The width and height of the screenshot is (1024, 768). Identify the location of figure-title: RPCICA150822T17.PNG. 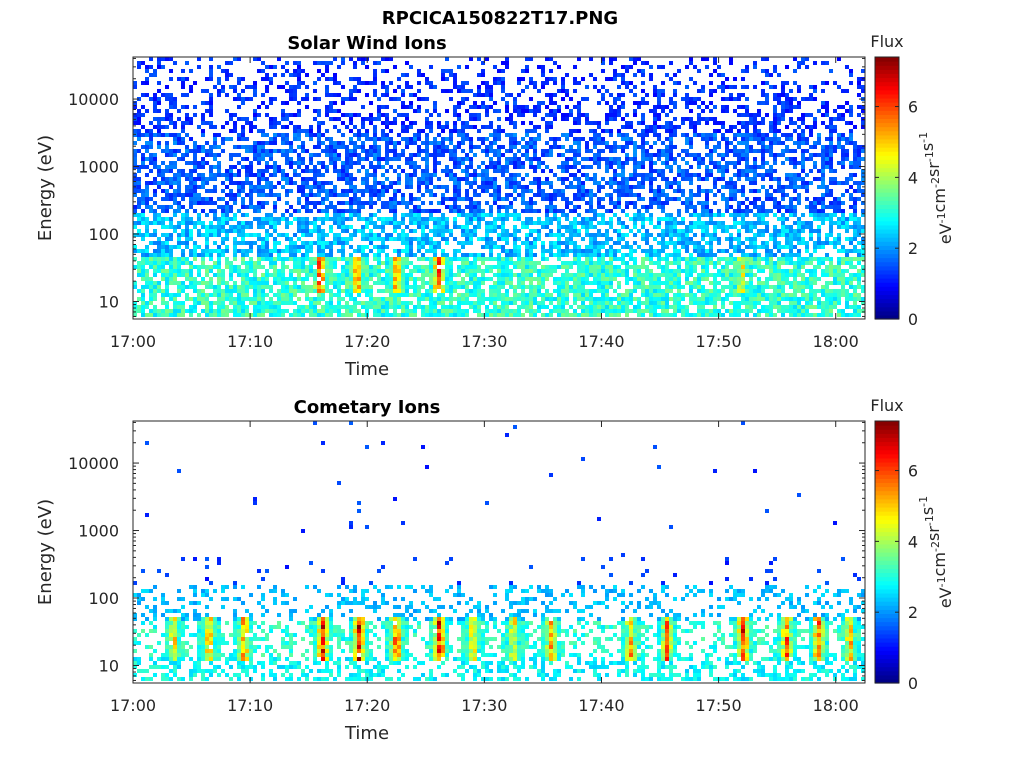
(500, 18).